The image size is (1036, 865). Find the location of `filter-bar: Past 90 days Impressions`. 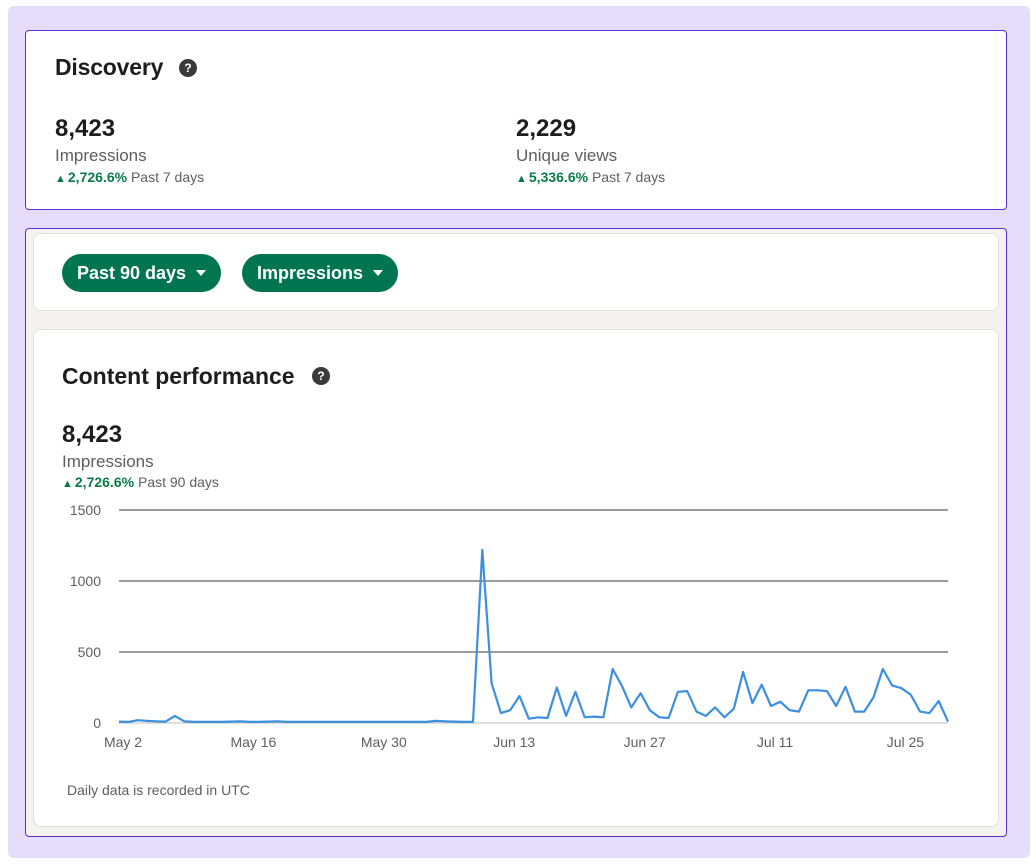

filter-bar: Past 90 days Impressions is located at coordinates (516, 272).